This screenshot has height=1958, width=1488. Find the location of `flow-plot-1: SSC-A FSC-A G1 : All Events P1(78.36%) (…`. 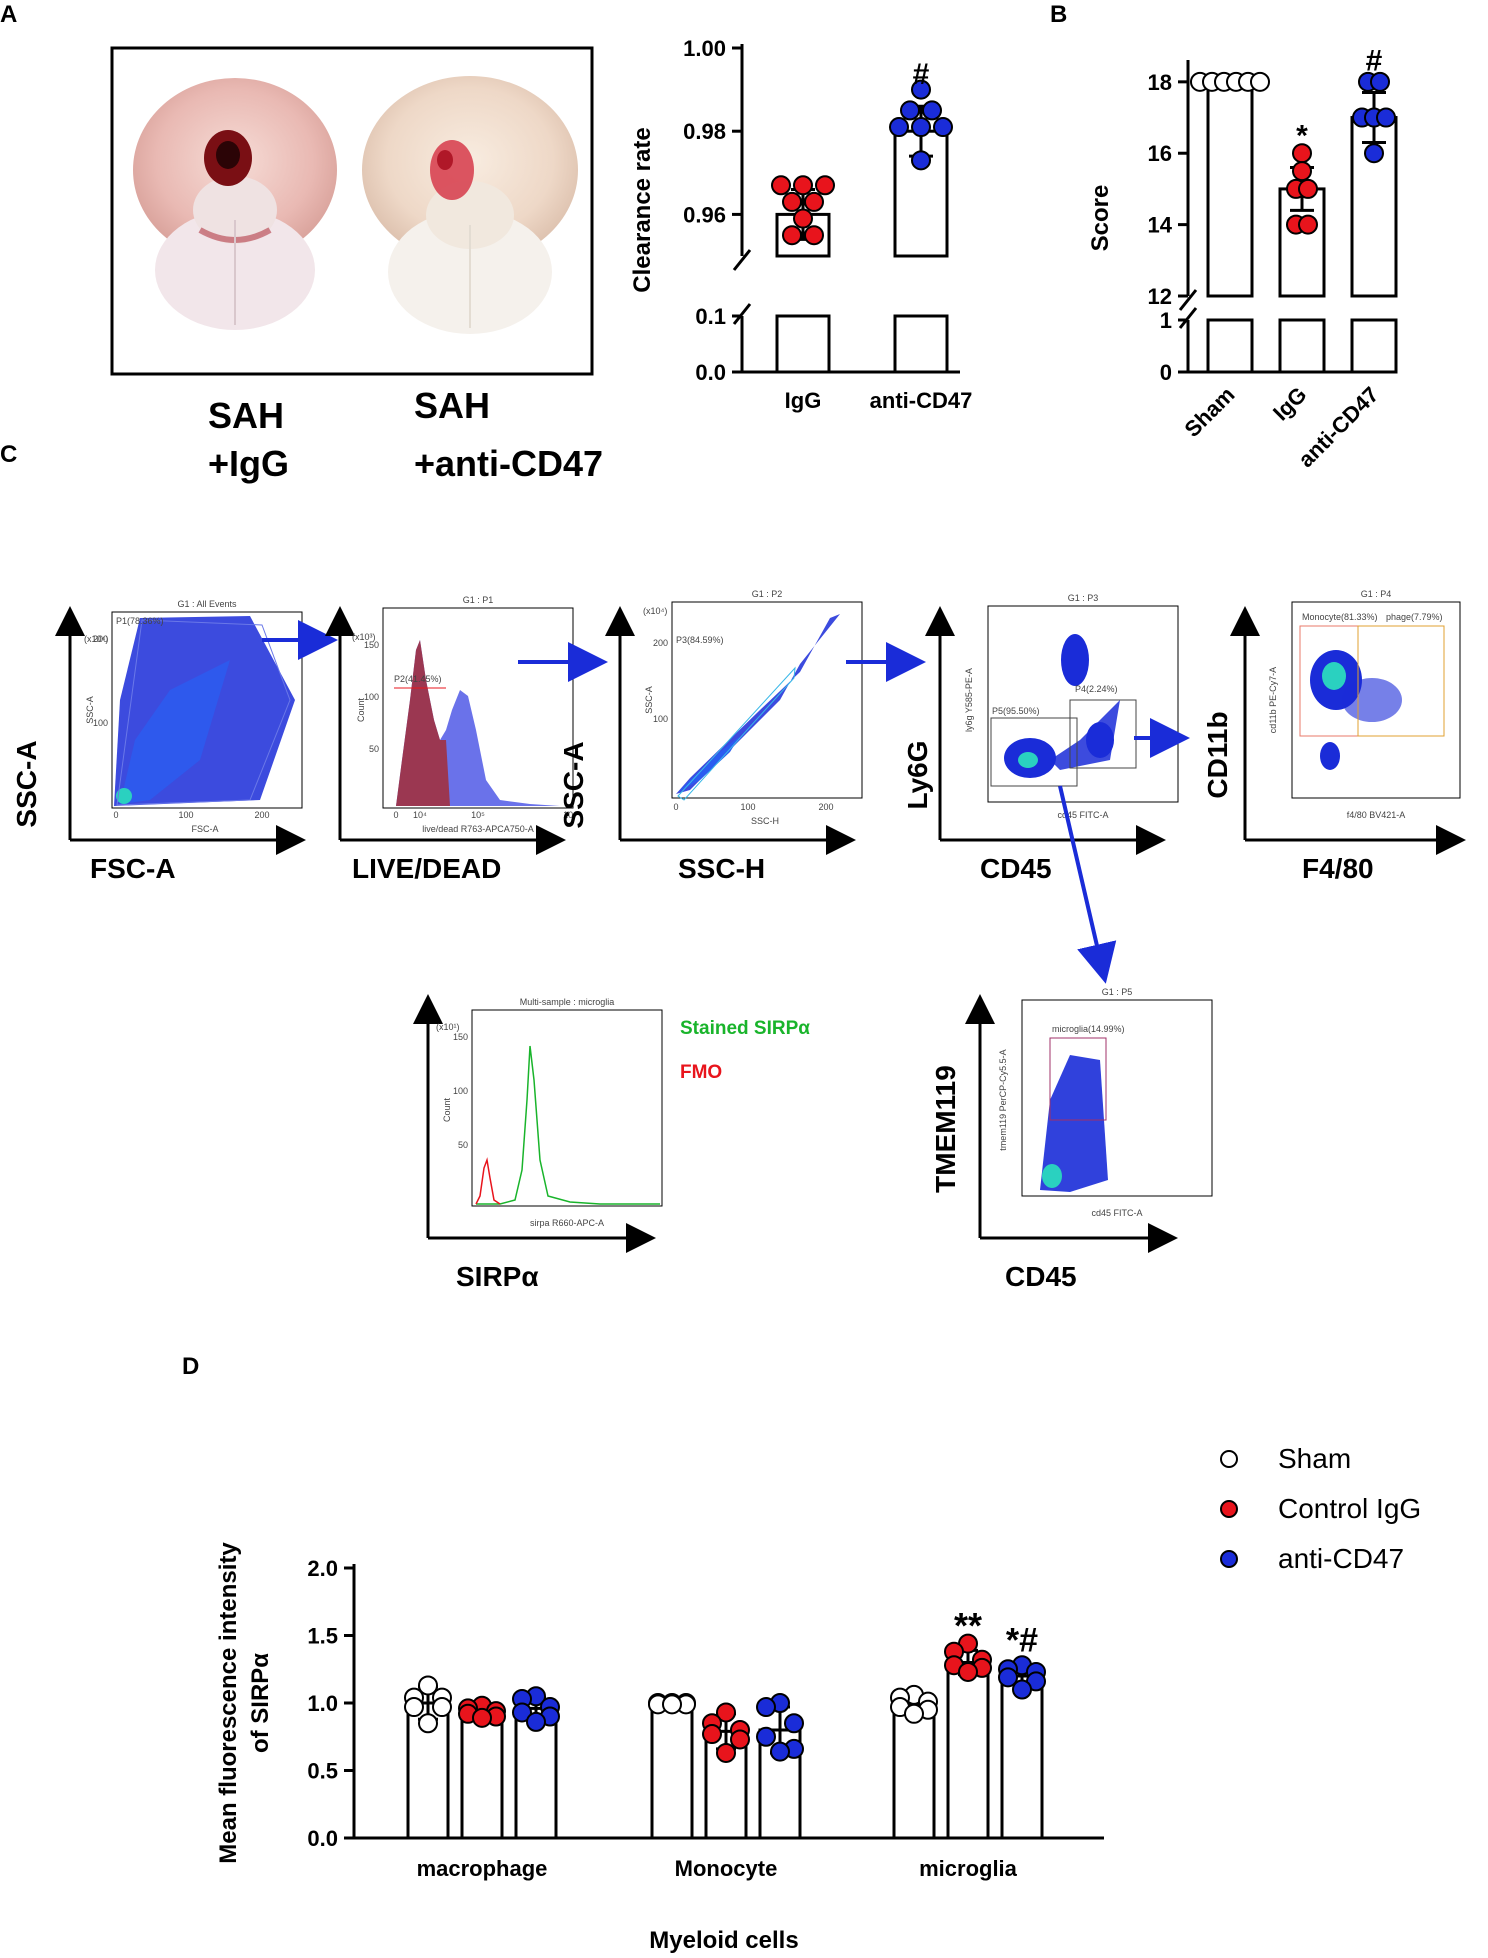

flow-plot-1: SSC-A FSC-A G1 : All Events P1(78.36%) (… is located at coordinates (174, 741).